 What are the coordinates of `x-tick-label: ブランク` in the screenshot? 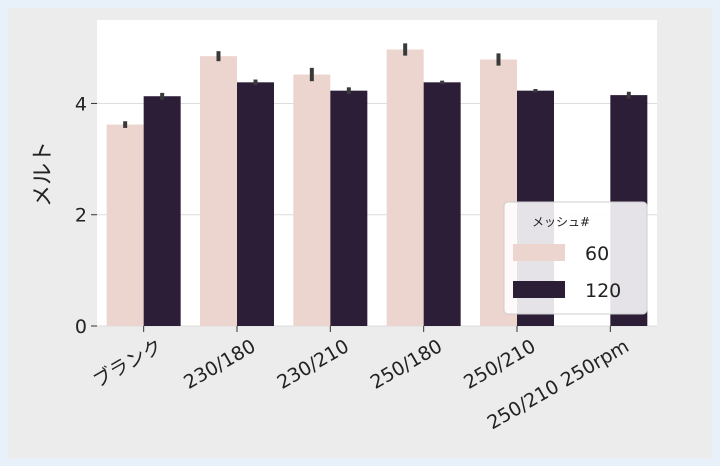 It's located at (127, 363).